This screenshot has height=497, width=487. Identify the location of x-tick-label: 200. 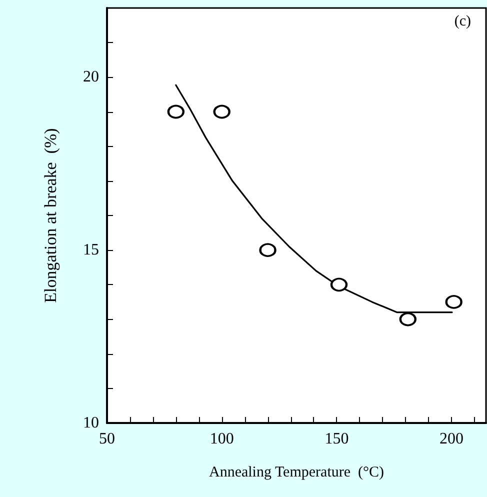
(452, 439).